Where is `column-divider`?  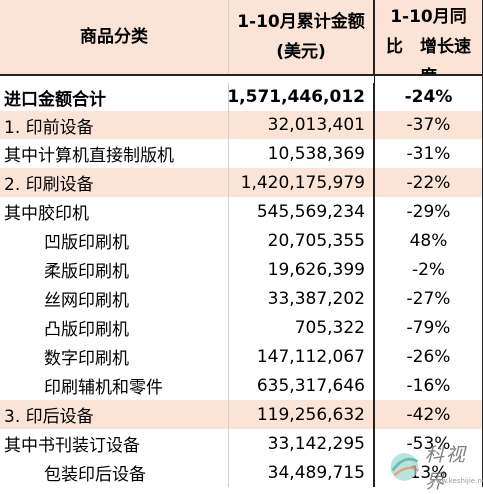 column-divider is located at coordinates (374, 243).